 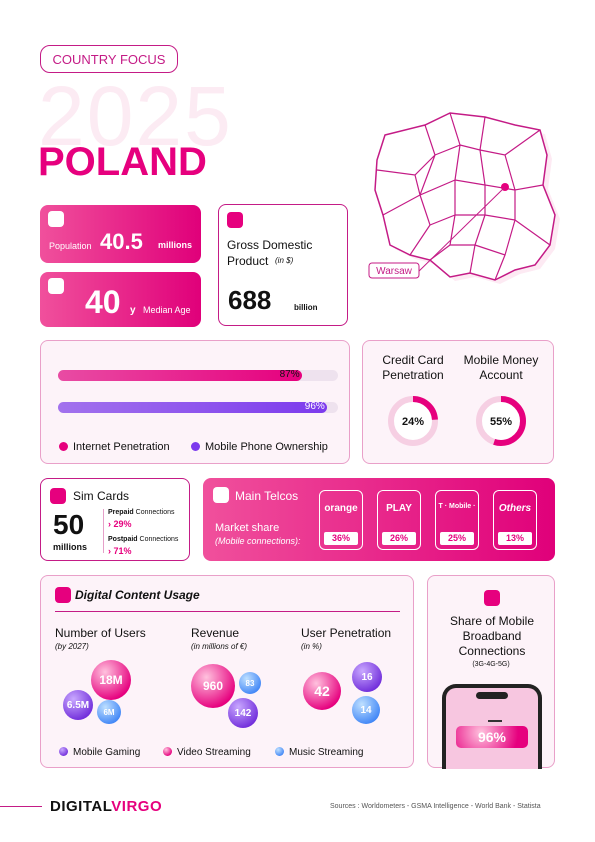 I want to click on population-value: 40.5, so click(x=121, y=241).